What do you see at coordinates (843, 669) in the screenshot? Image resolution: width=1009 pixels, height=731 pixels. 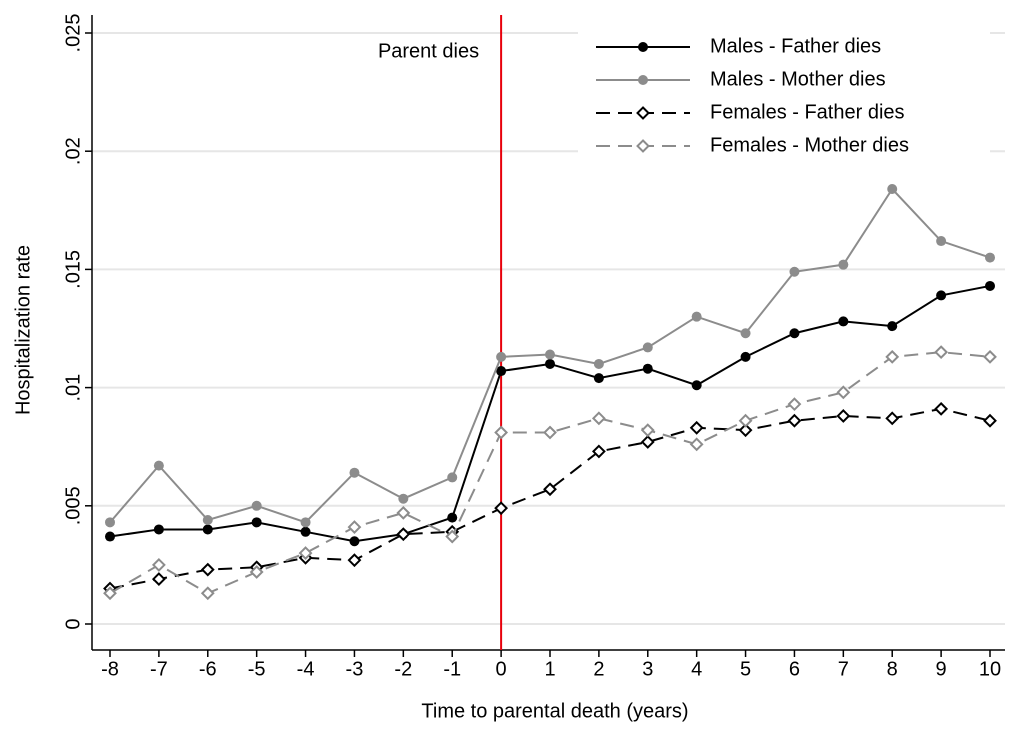 I see `x-tick-label: 7` at bounding box center [843, 669].